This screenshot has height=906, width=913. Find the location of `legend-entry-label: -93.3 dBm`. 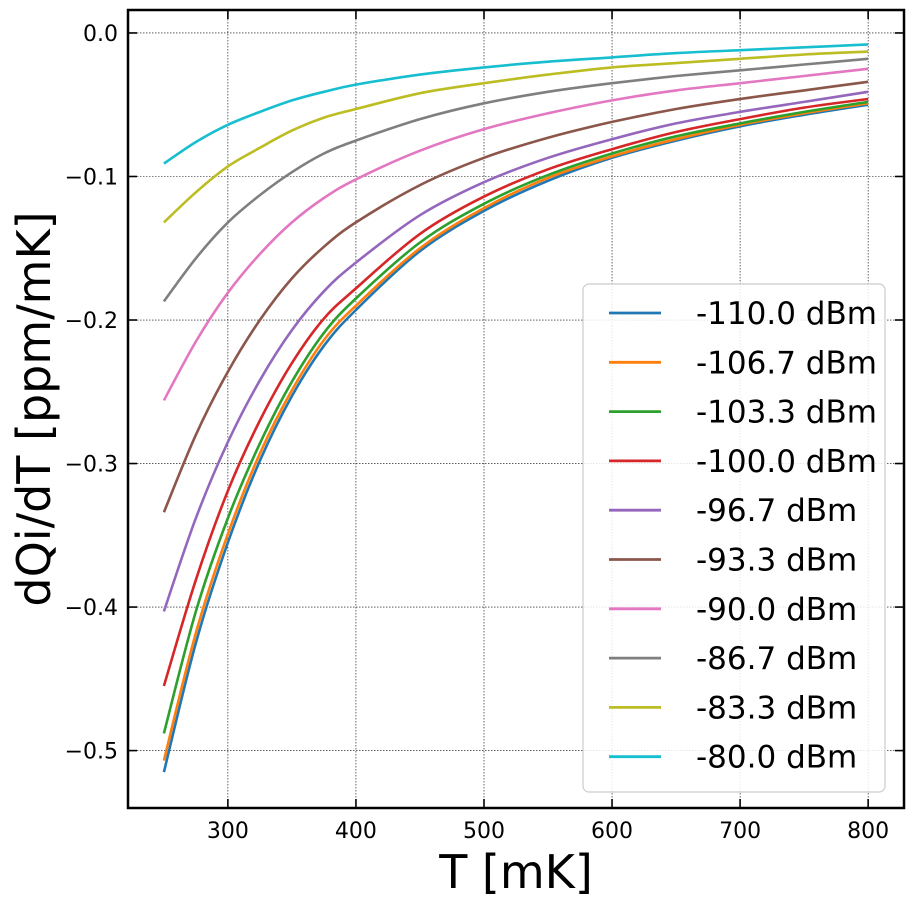

legend-entry-label: -93.3 dBm is located at coordinates (776, 561).